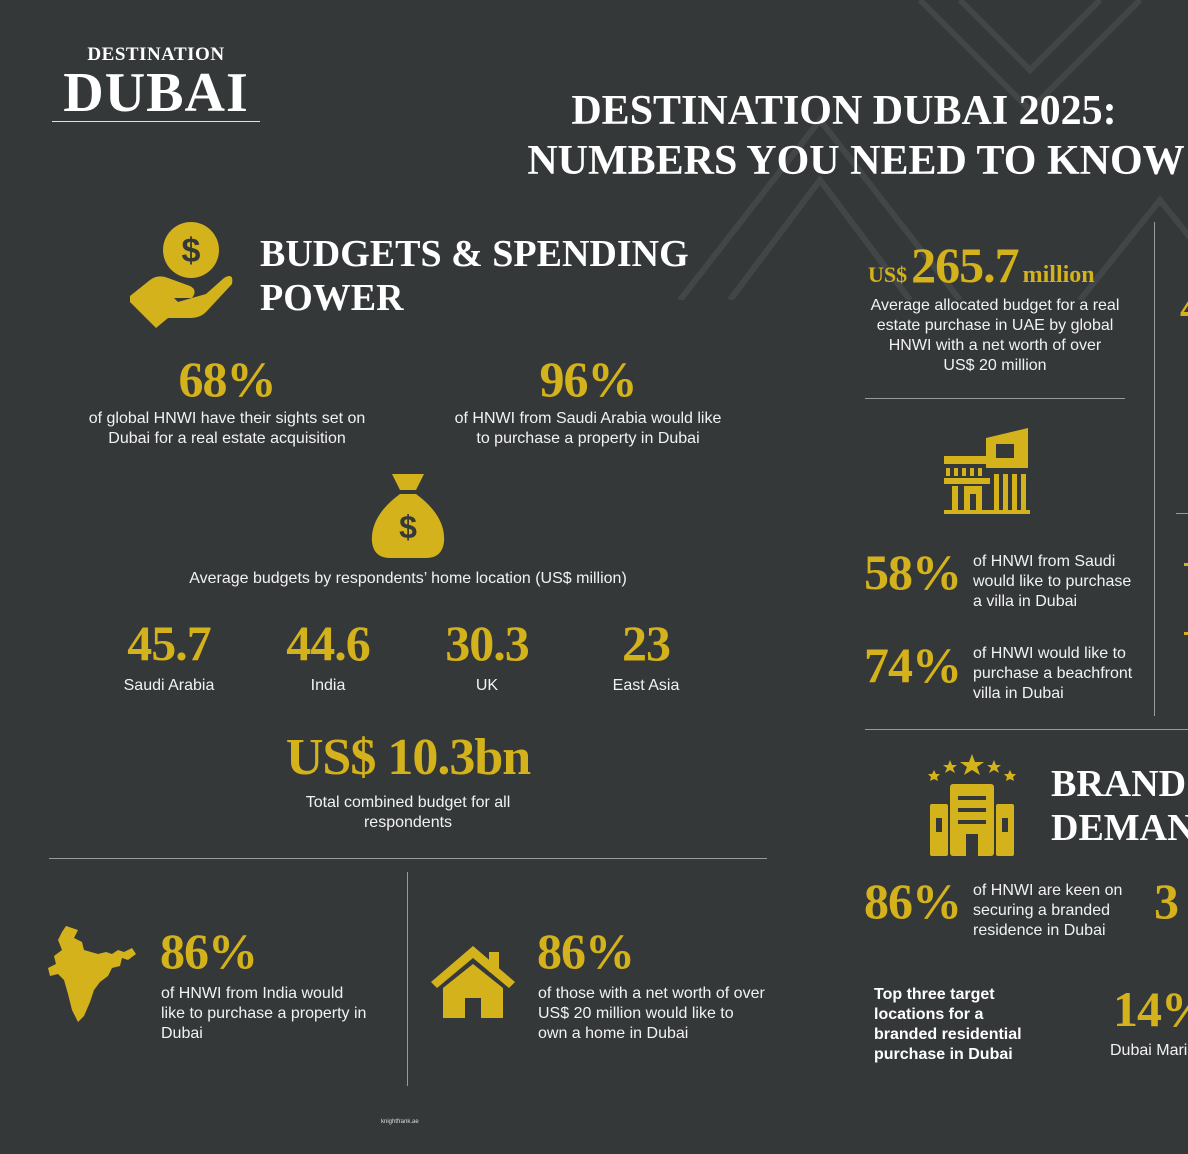 The image size is (1188, 1154). Describe the element at coordinates (1182, 513) in the screenshot. I see `right-edge-divider` at that location.